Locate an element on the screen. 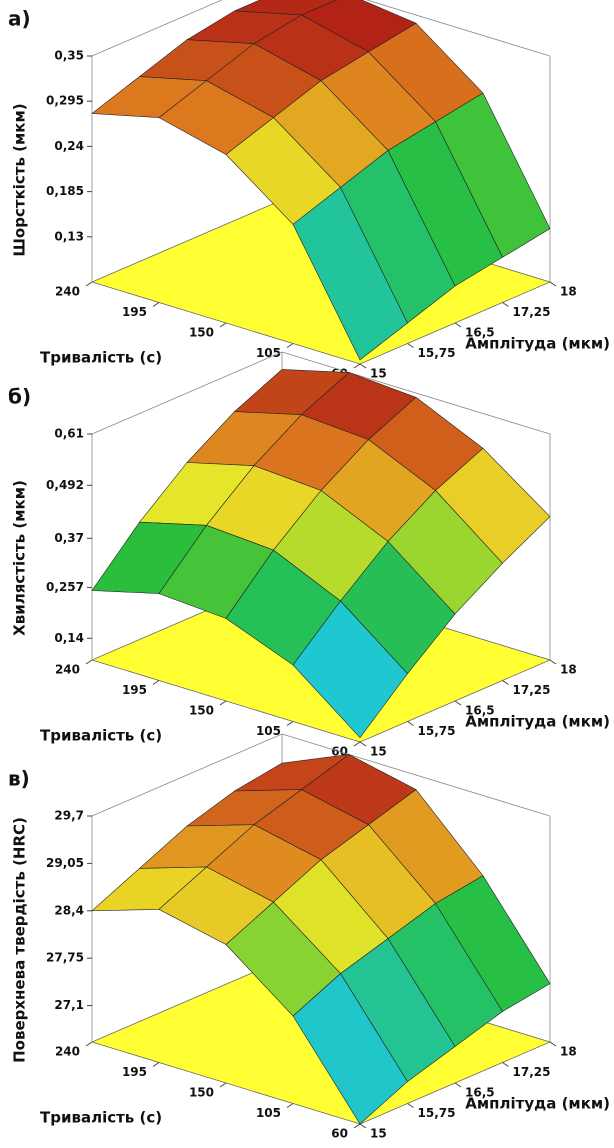 Image resolution: width=614 pixels, height=1148 pixels. z-axis-title: Хвилястість (мкм) is located at coordinates (20, 558).